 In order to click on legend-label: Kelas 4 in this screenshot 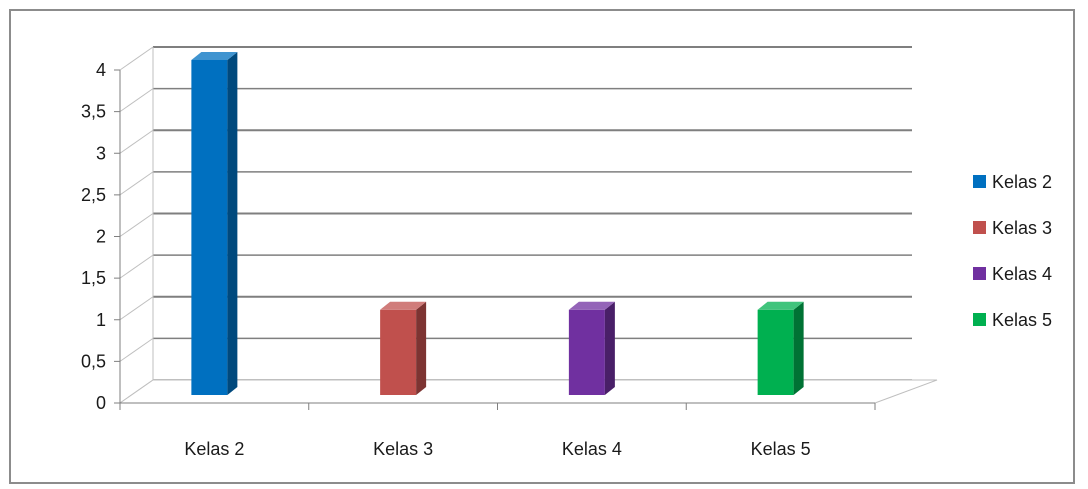, I will do `click(1022, 274)`.